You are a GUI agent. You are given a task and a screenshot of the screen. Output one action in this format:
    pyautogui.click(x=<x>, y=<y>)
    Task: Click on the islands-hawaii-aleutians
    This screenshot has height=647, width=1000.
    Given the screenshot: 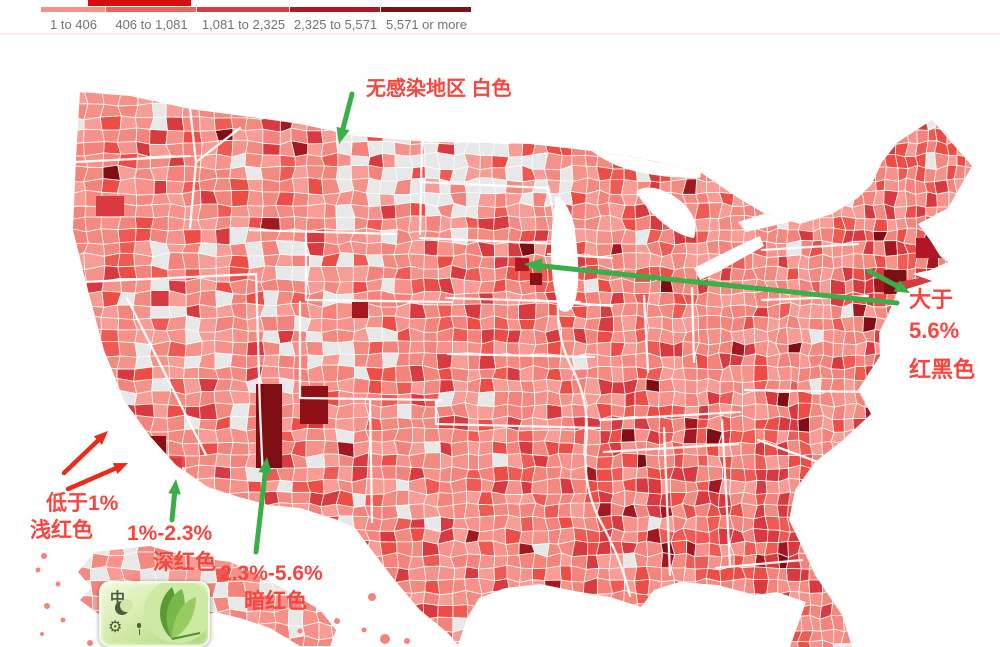 What is the action you would take?
    pyautogui.click(x=223, y=600)
    